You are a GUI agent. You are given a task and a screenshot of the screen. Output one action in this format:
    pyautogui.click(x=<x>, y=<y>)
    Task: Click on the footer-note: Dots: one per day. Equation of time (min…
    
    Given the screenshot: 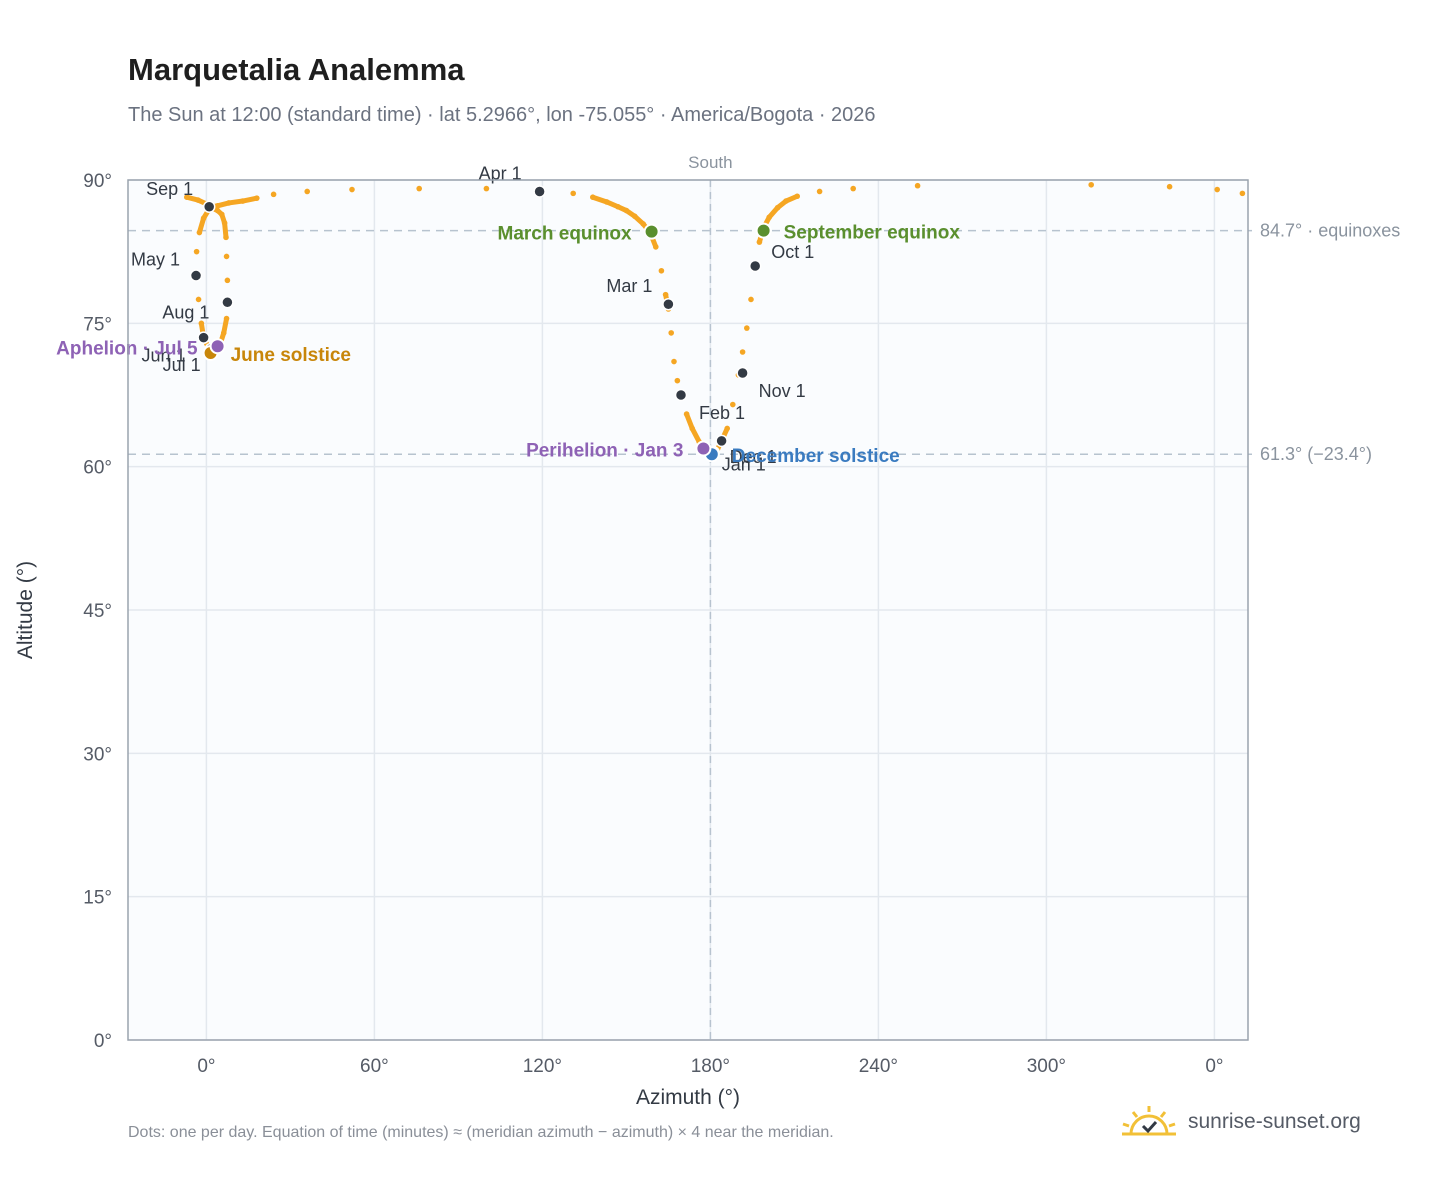 What is the action you would take?
    pyautogui.click(x=481, y=1132)
    